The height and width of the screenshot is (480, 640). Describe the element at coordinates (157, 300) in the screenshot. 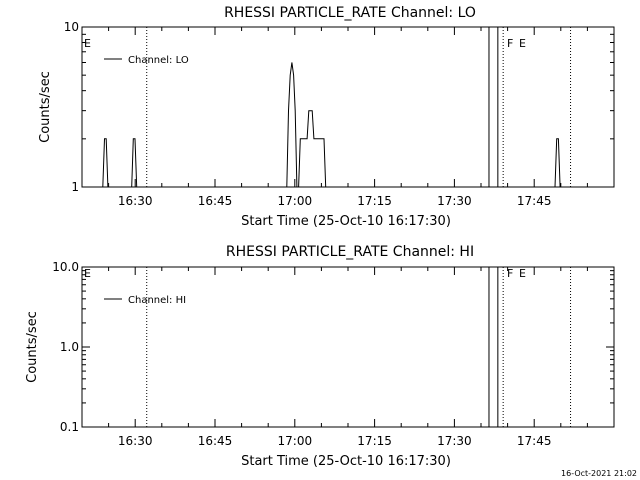

I see `panel-hi-legend-label: Channel: HI` at that location.